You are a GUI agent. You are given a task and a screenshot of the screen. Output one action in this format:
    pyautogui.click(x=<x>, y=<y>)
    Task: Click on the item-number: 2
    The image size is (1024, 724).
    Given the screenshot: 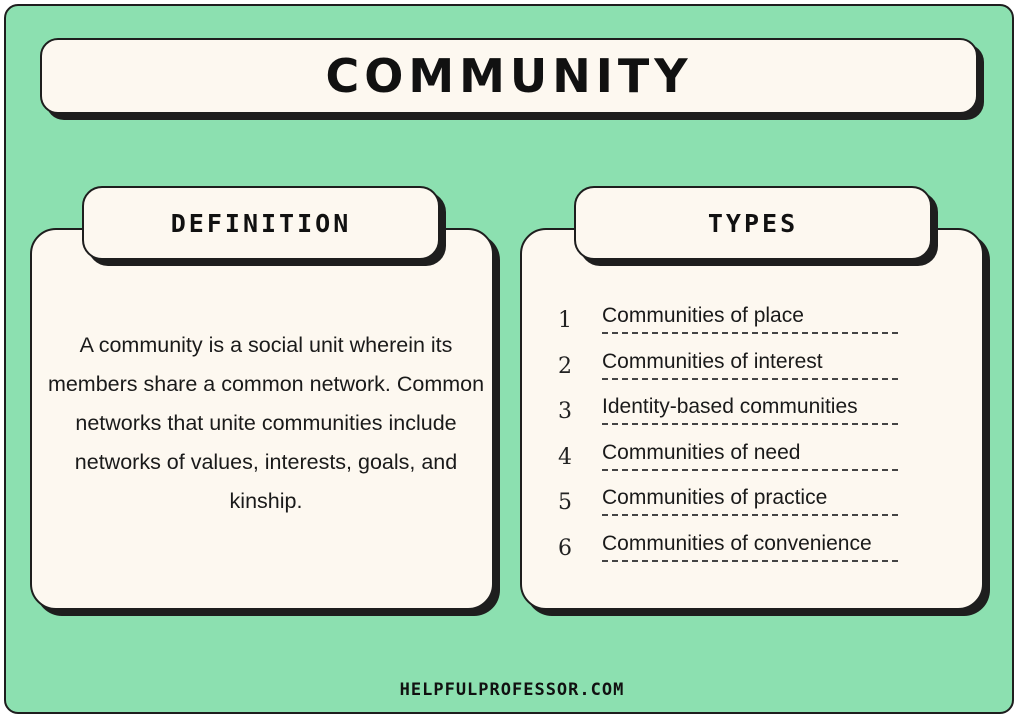 What is the action you would take?
    pyautogui.click(x=565, y=366)
    